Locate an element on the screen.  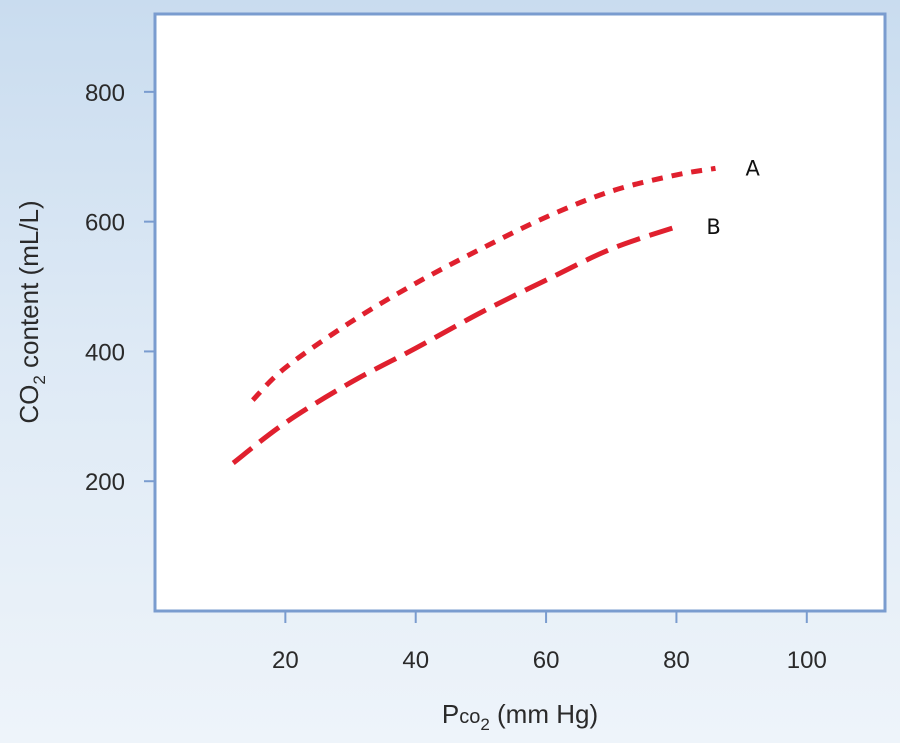
y-axis-ticks: 200 400 600 800 is located at coordinates (120, 288).